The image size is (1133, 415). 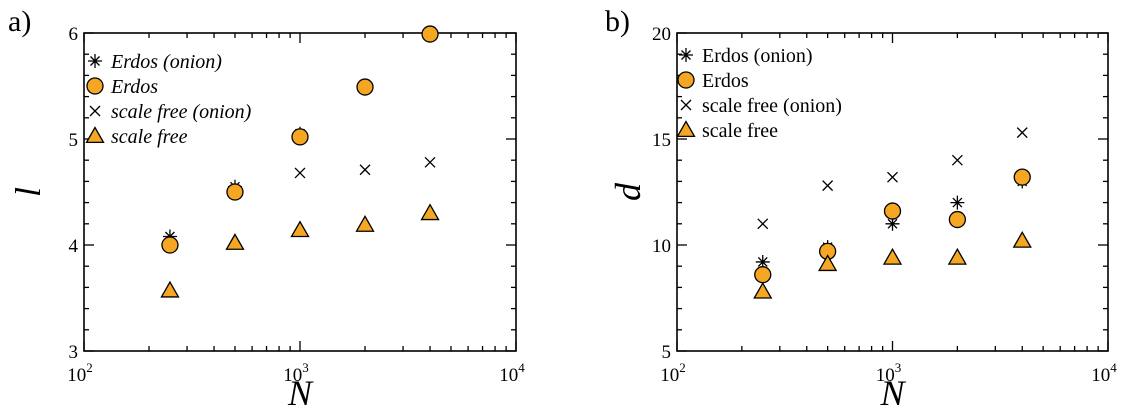 What do you see at coordinates (617, 21) in the screenshot?
I see `panel-label: b)` at bounding box center [617, 21].